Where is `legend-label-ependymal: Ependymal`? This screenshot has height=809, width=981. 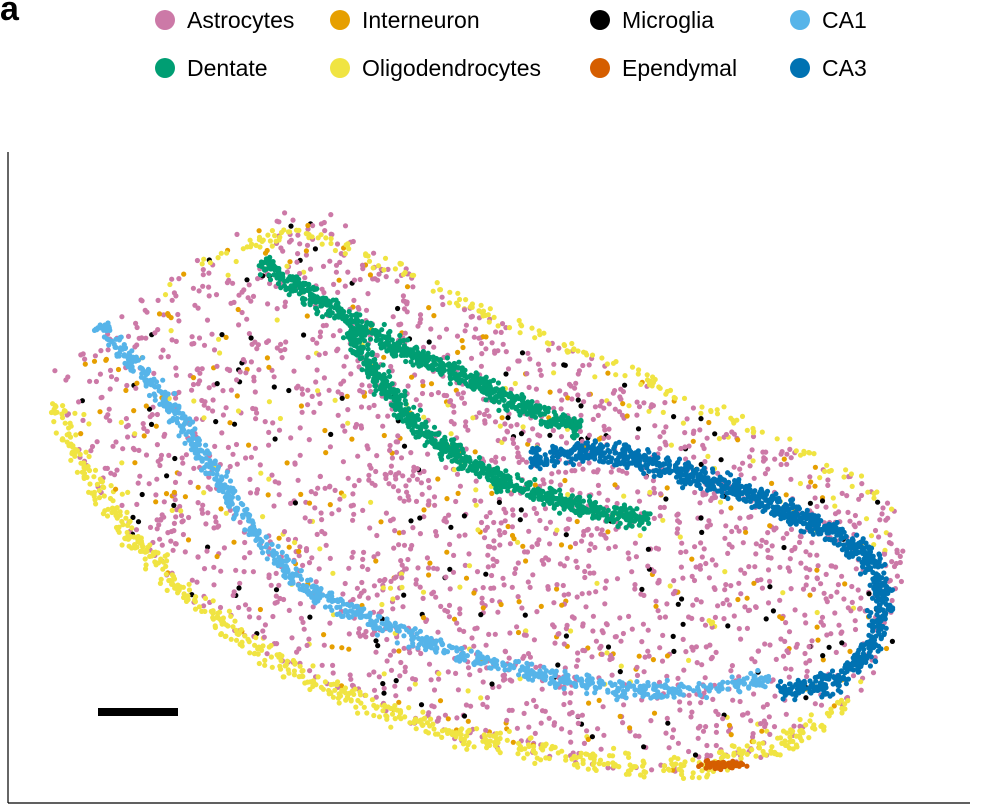
legend-label-ependymal: Ependymal is located at coordinates (680, 67).